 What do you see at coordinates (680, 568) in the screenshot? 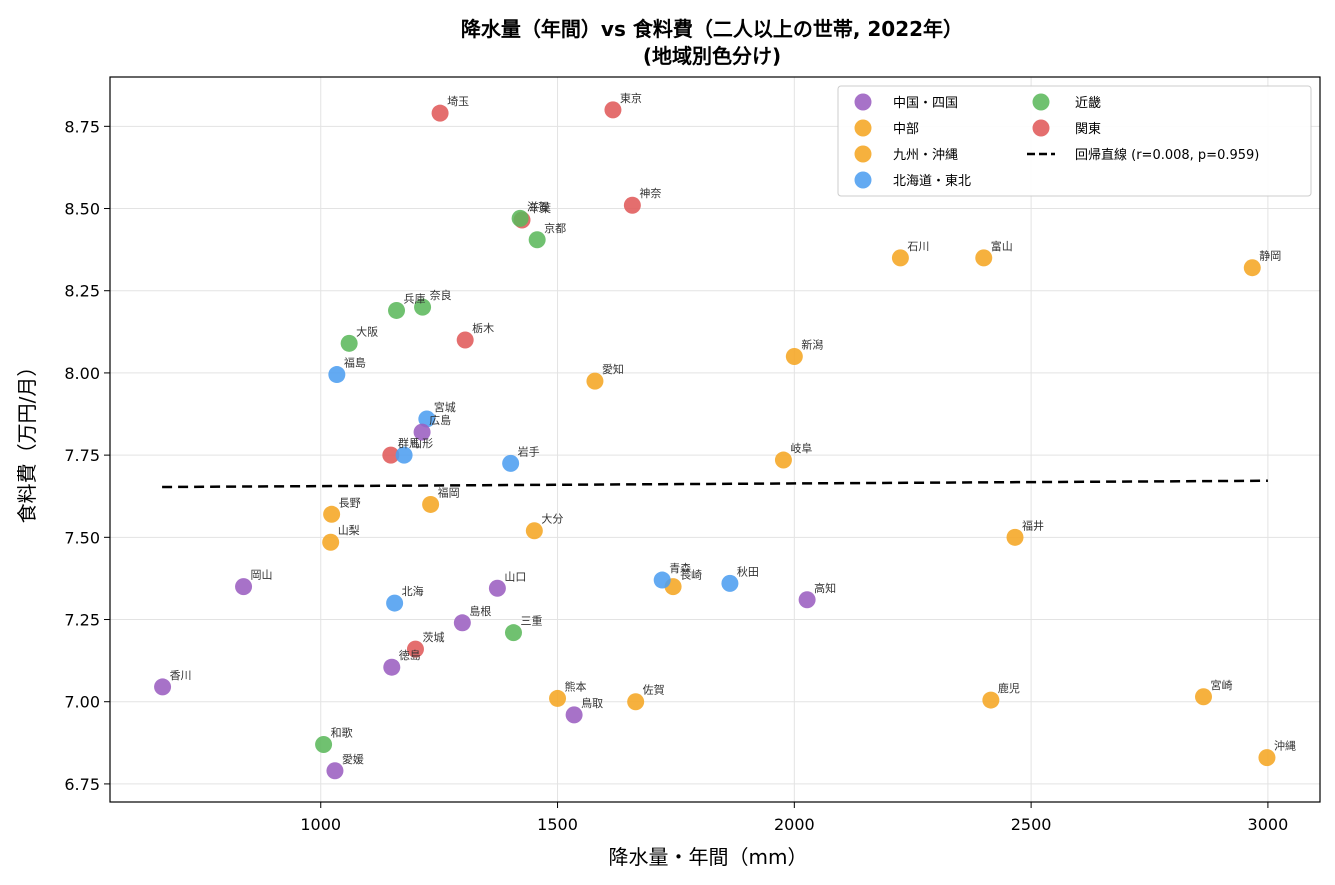
I see `data-point-label: 青森` at bounding box center [680, 568].